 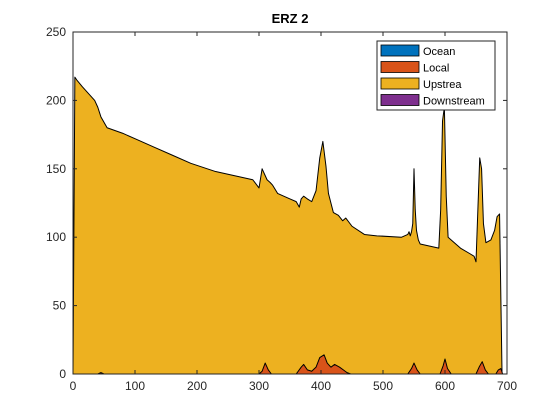 I want to click on x-tick-label: 400, so click(x=321, y=386).